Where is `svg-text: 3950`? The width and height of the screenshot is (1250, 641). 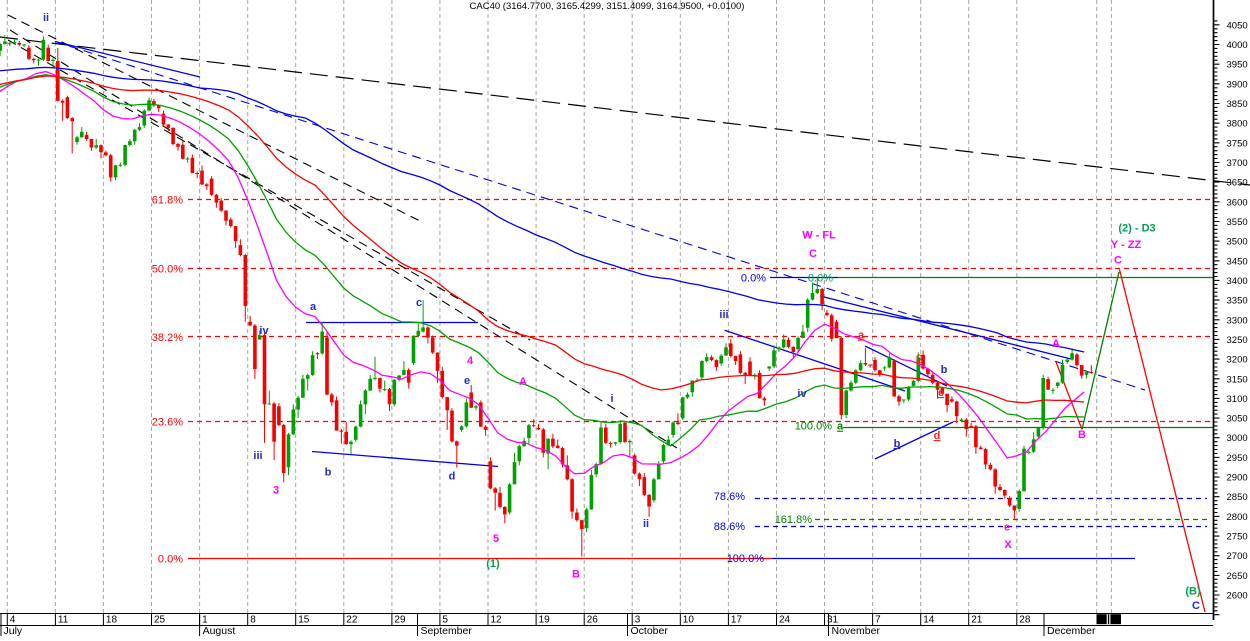
svg-text: 3950 is located at coordinates (1237, 65).